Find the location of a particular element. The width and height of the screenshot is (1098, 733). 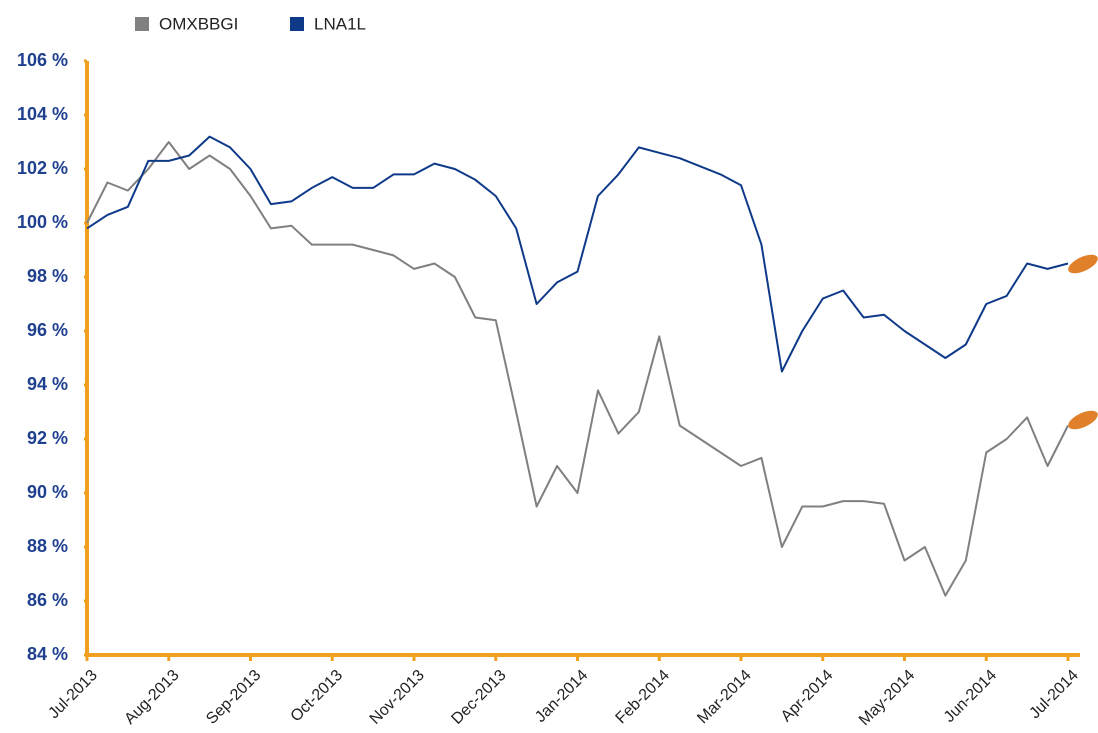

y-tick-label: 104 % is located at coordinates (42, 114).